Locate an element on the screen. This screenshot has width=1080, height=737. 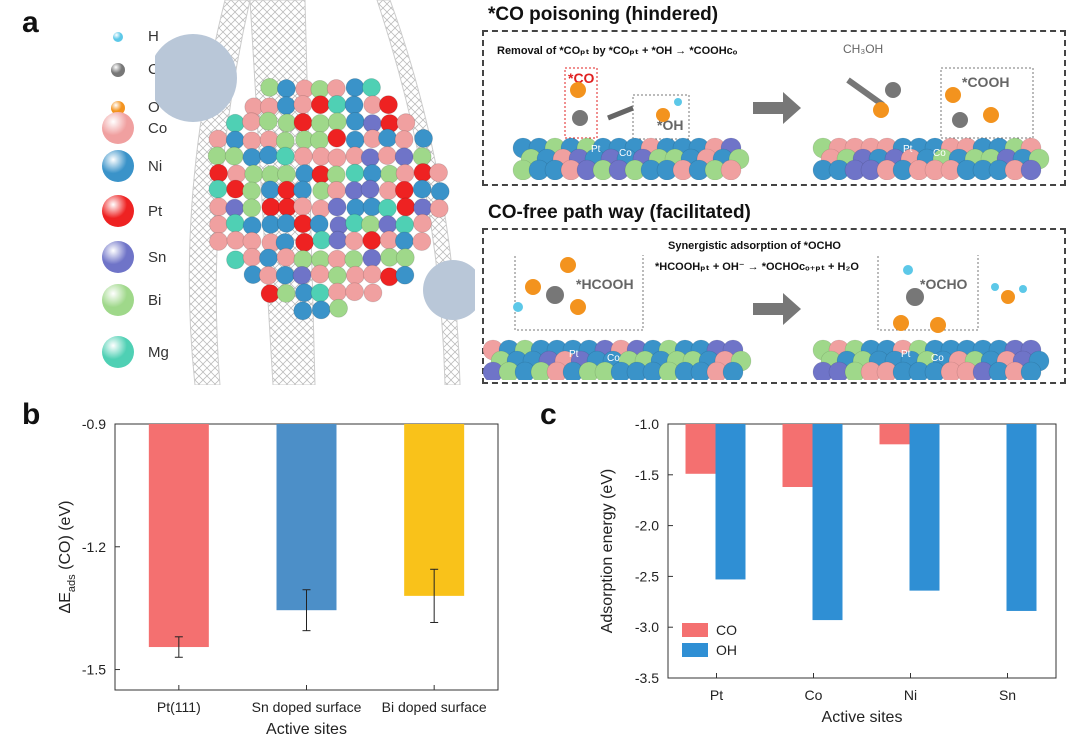
catalyst-surface-right-bottom is located at coordinates (931, 359).